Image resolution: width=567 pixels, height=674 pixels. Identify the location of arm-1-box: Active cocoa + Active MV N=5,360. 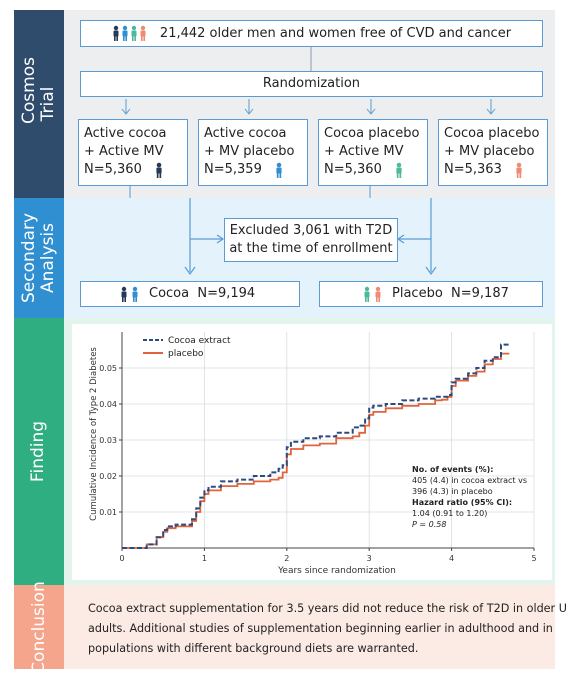
(133, 152).